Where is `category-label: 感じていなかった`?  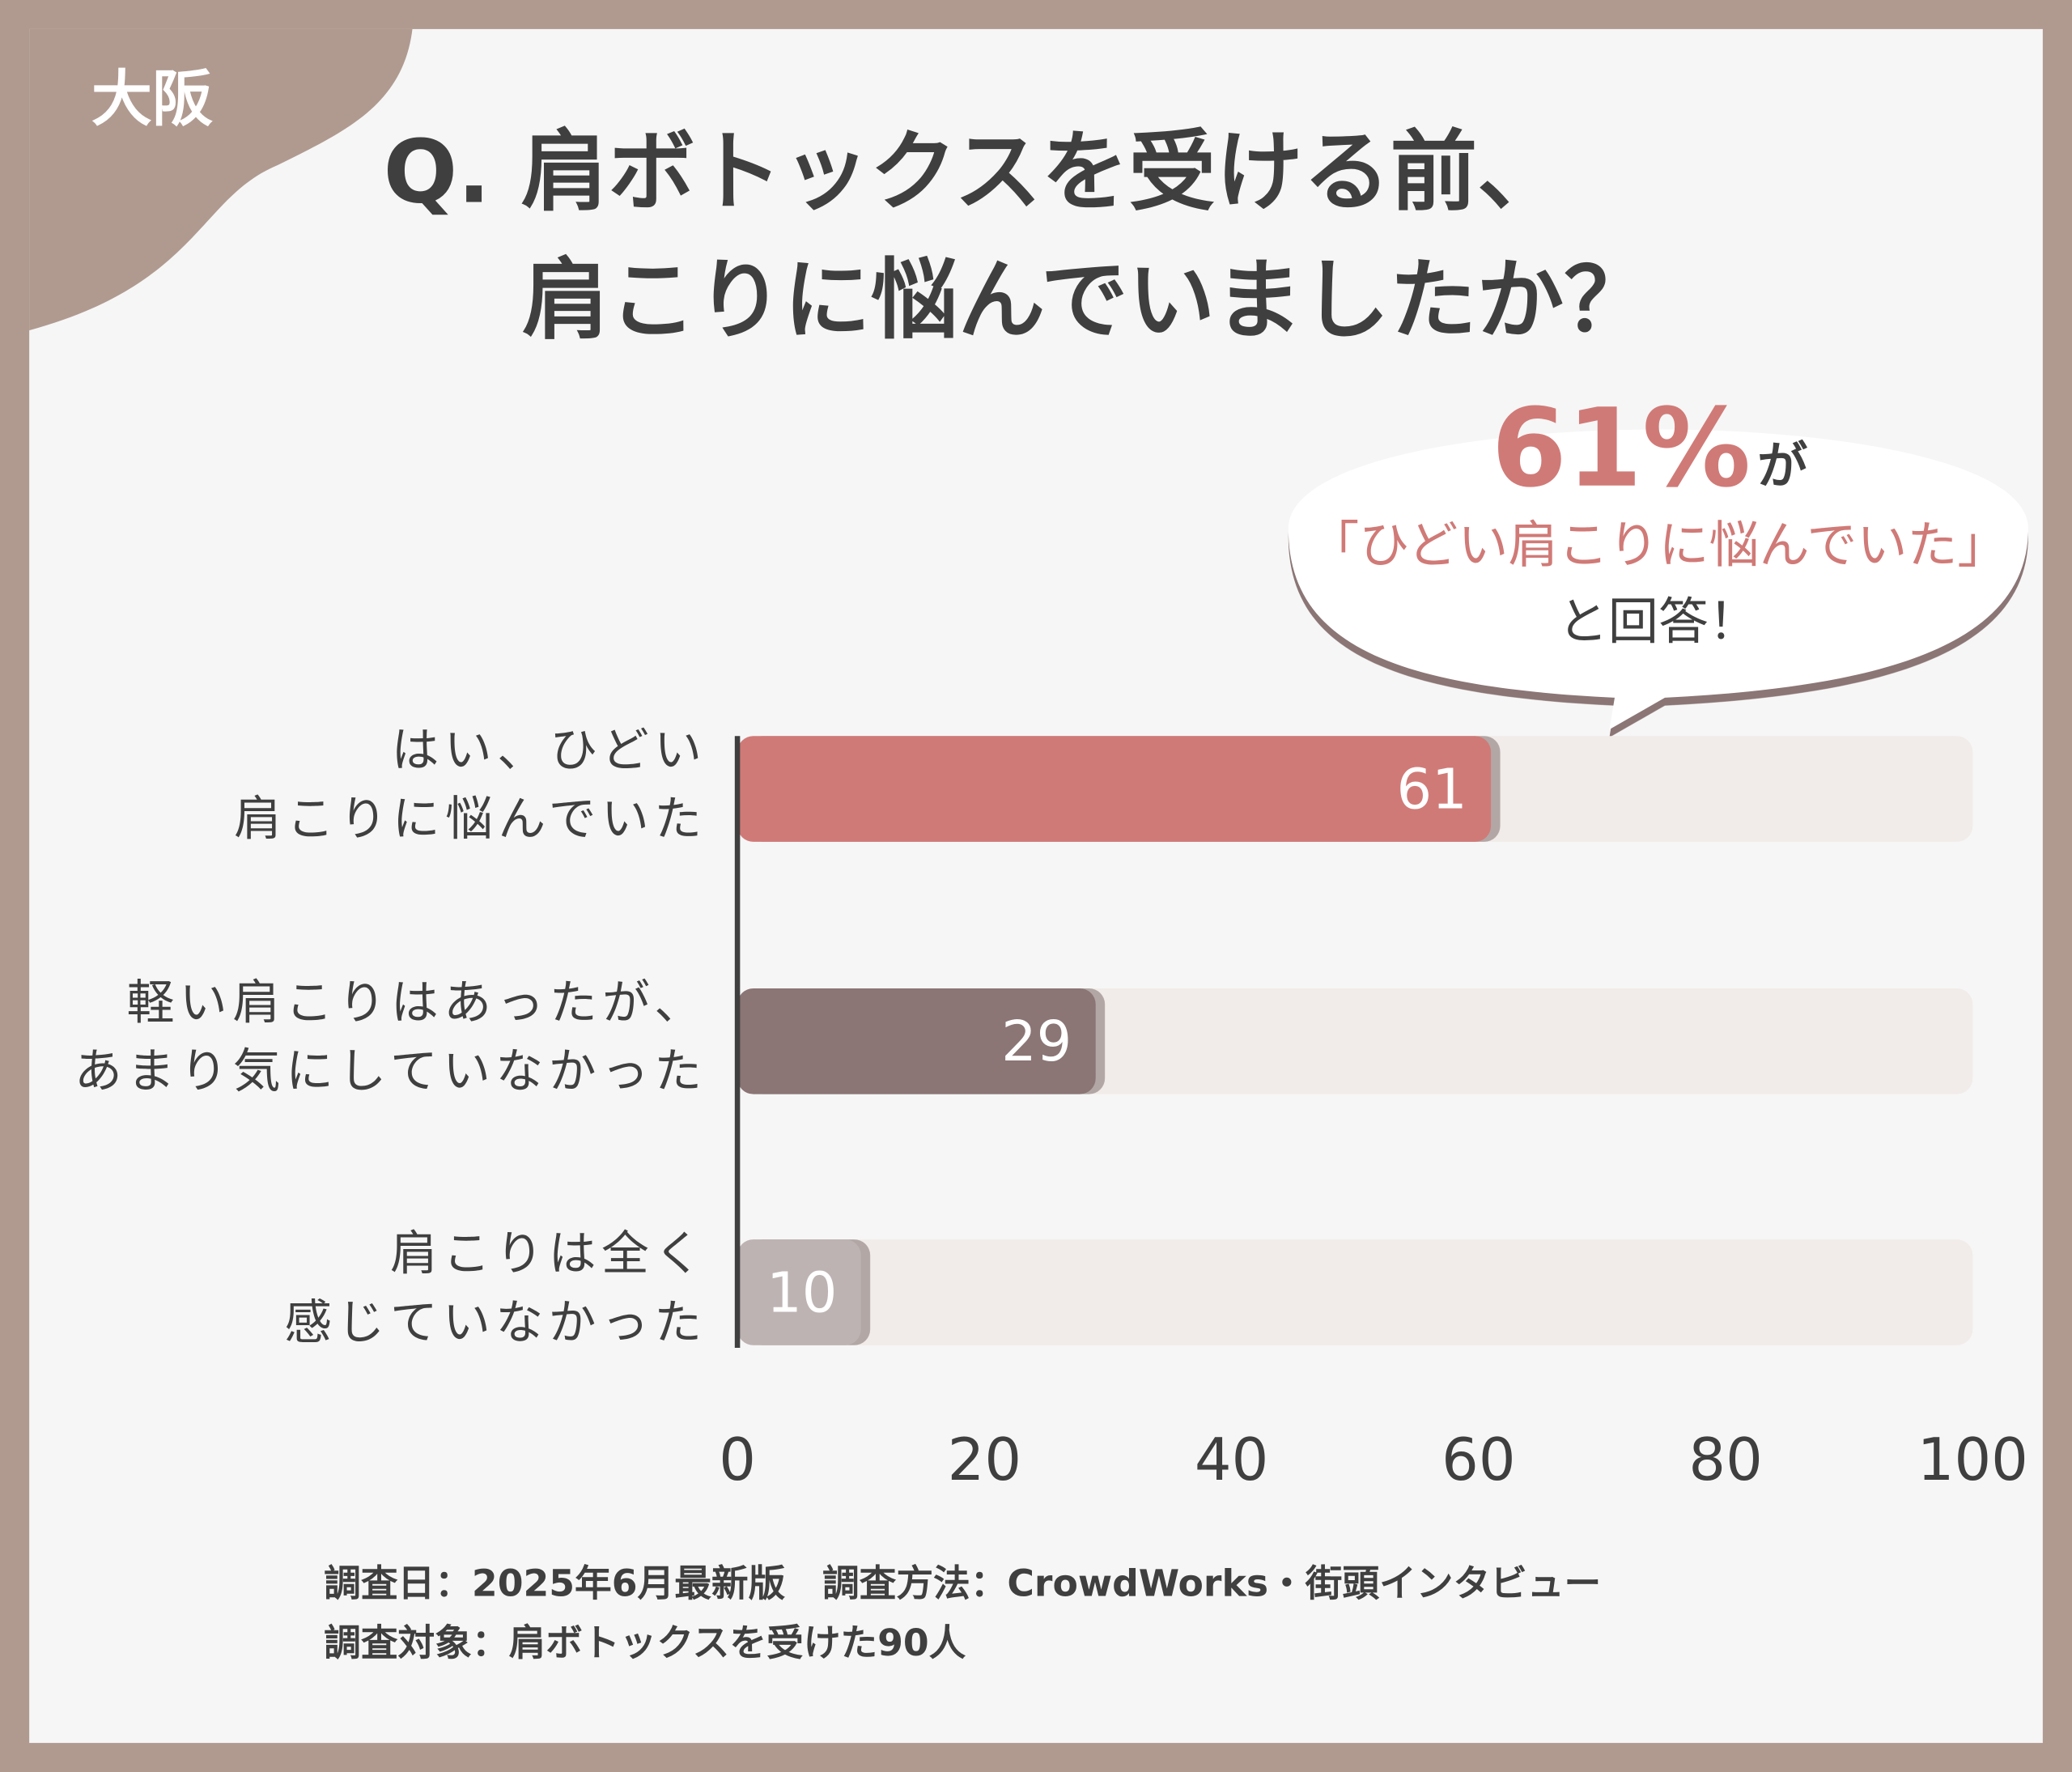
category-label: 感じていなかった is located at coordinates (495, 1322).